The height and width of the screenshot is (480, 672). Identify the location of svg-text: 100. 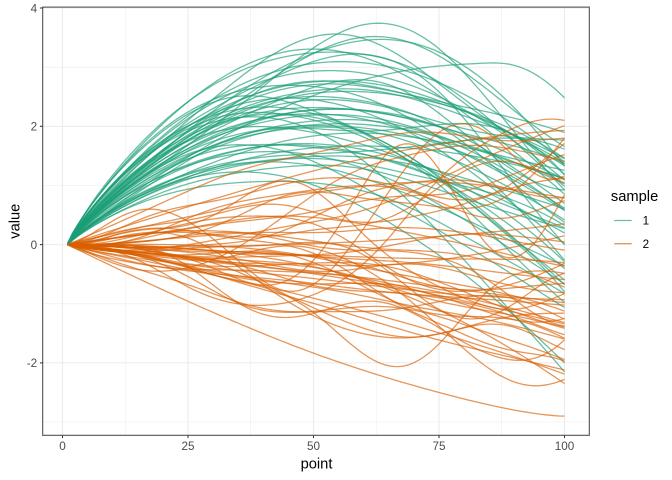
(565, 446).